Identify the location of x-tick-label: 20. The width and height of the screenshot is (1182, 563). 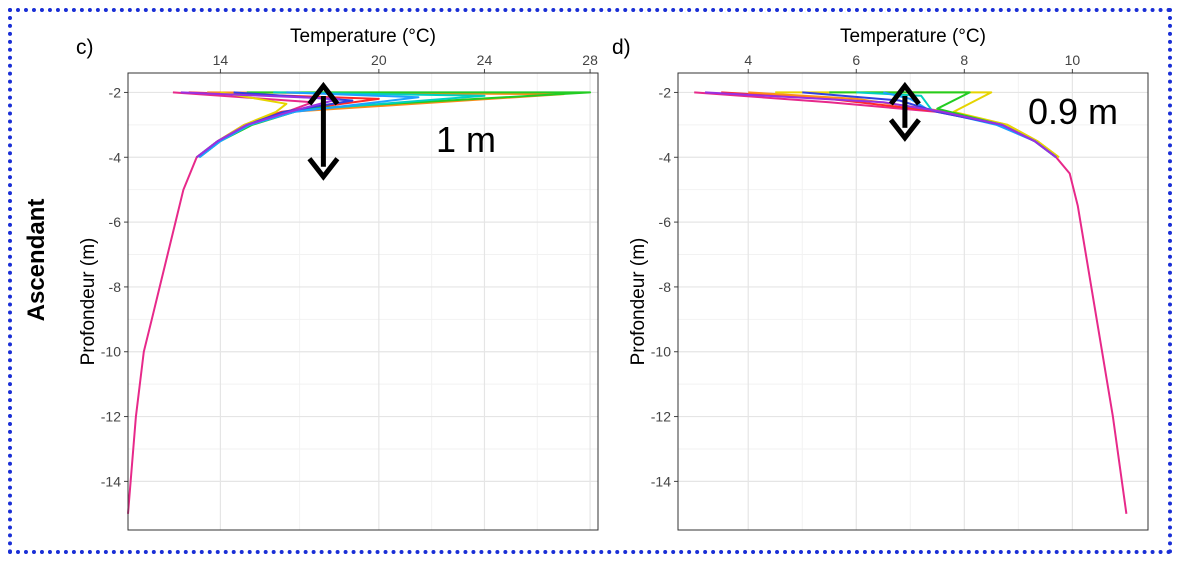
(379, 60).